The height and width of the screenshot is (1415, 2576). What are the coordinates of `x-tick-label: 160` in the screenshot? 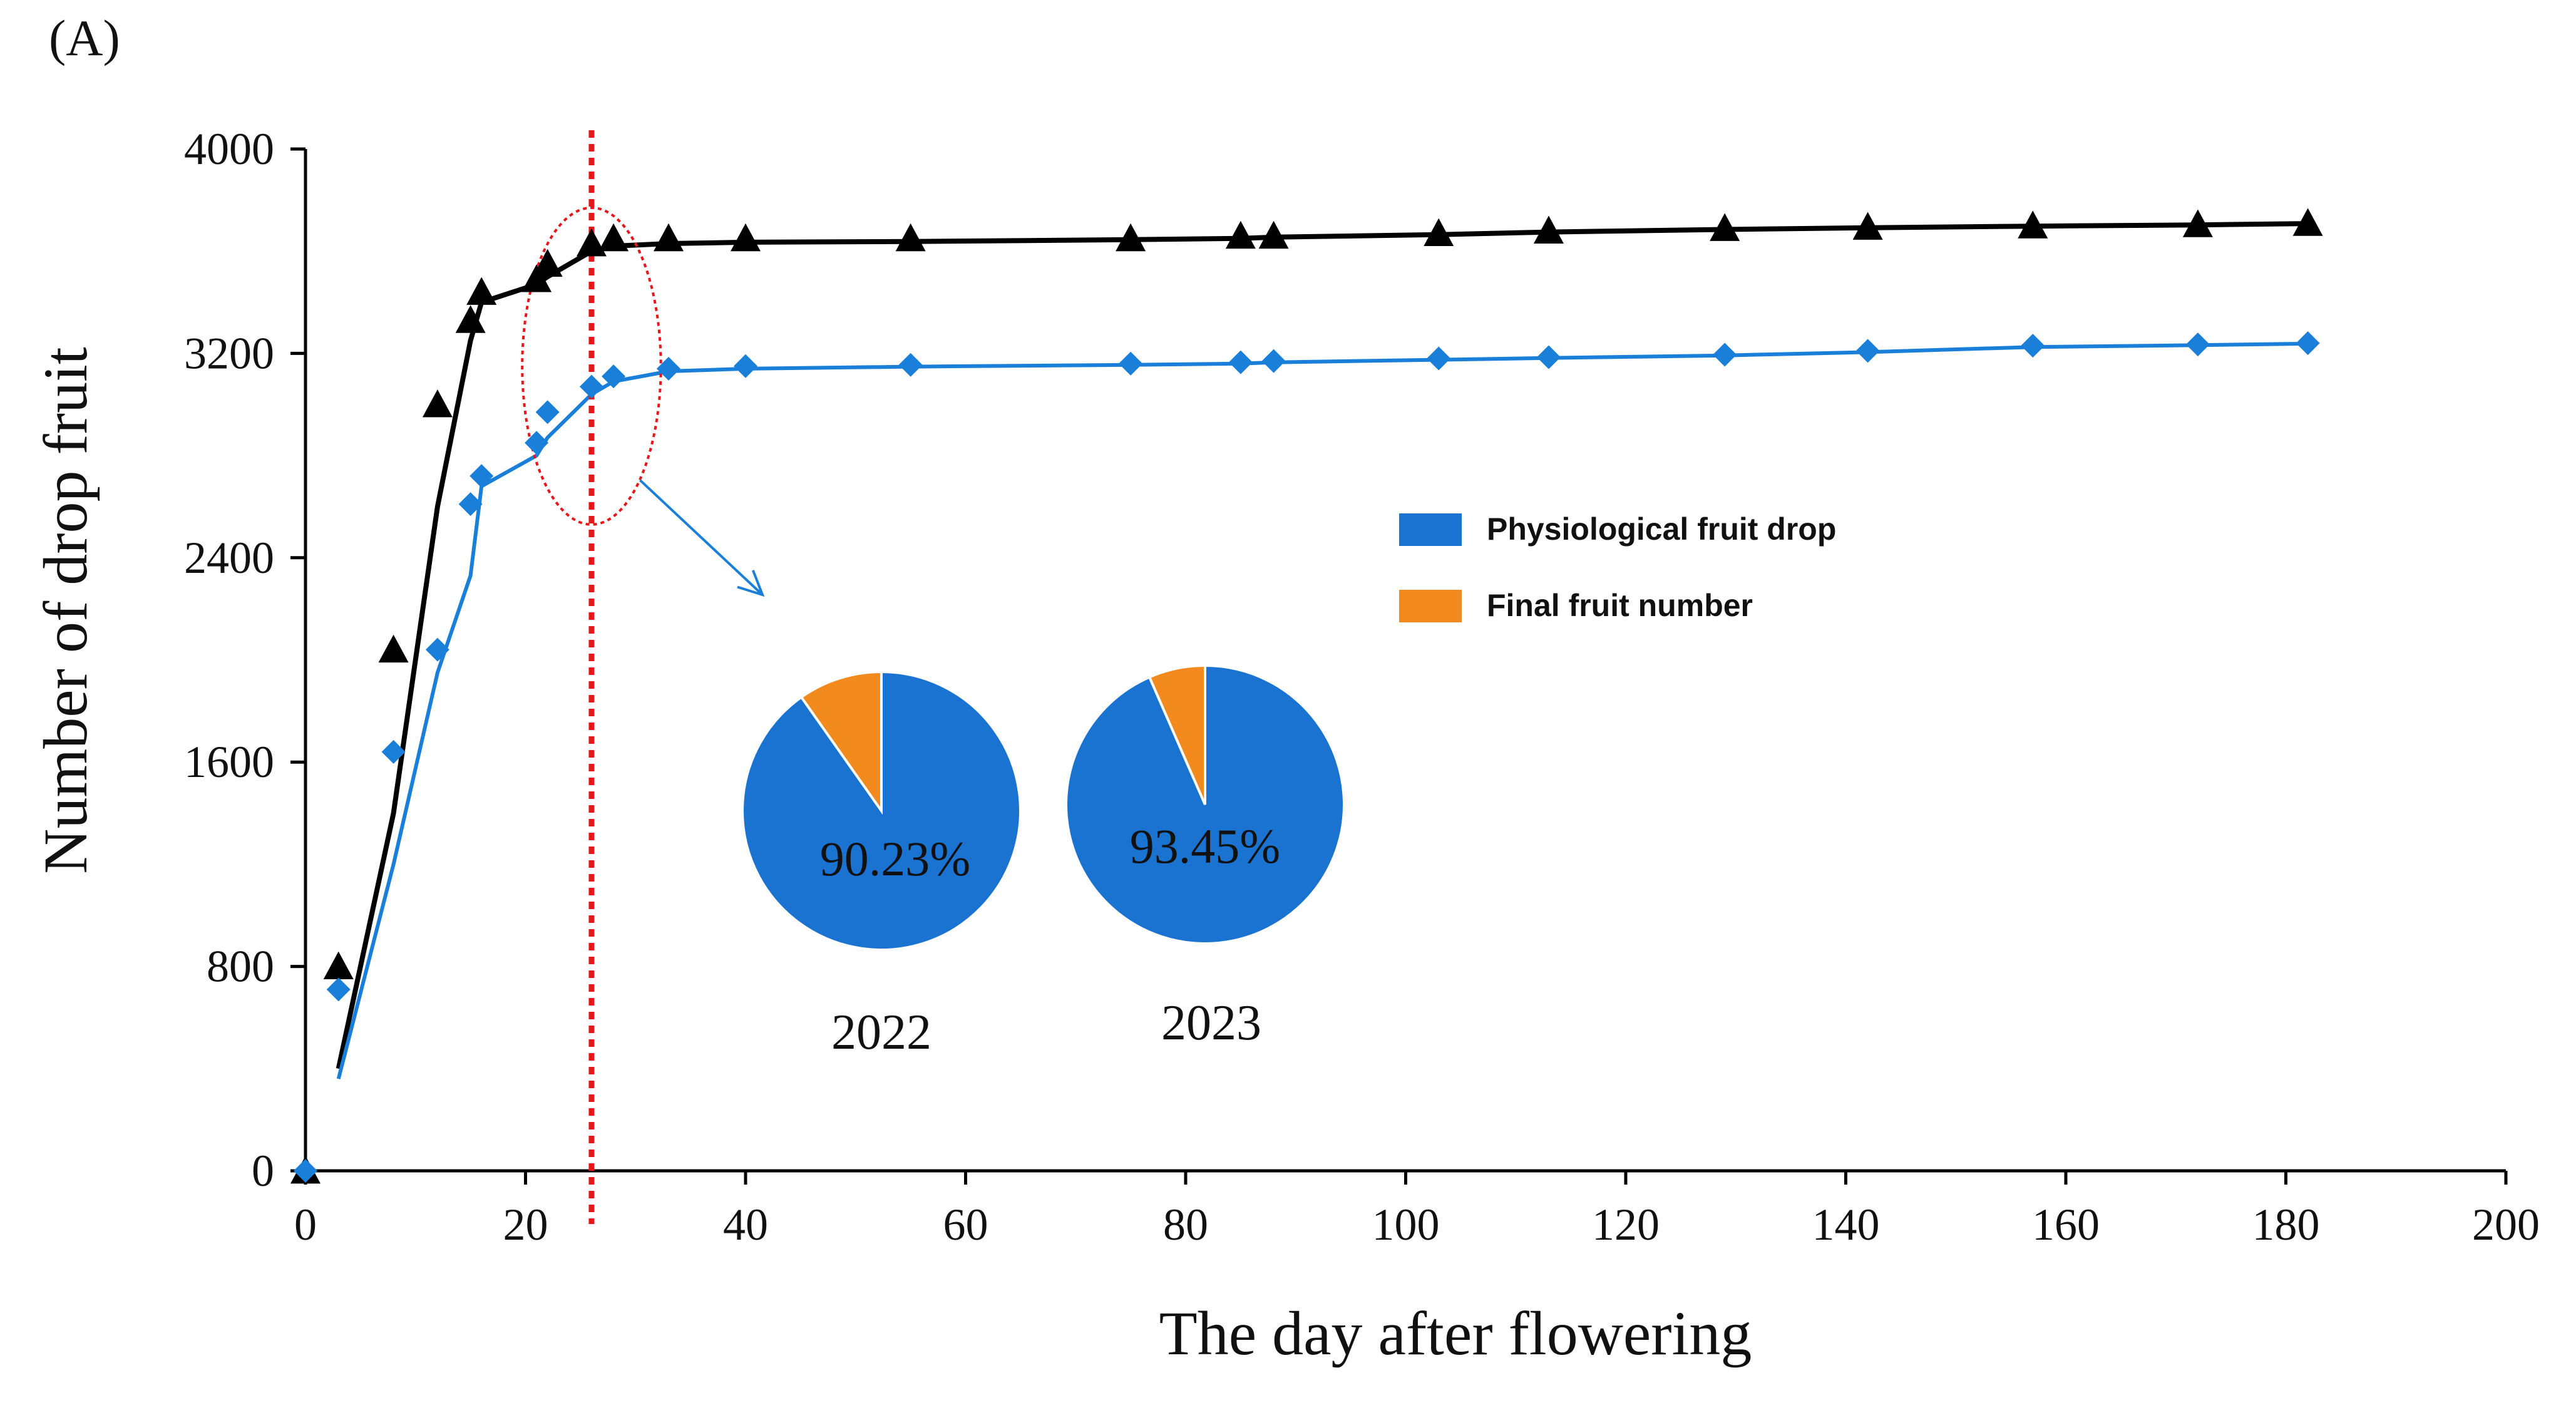 It's located at (2066, 1225).